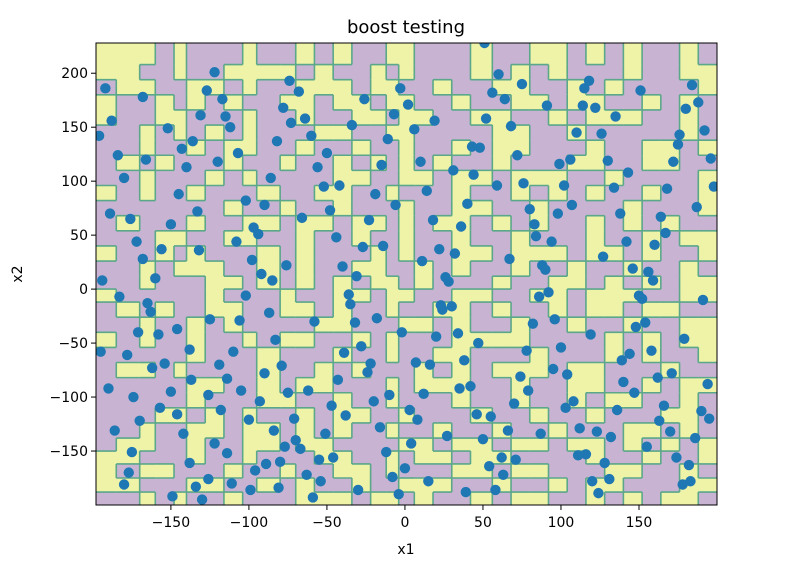  What do you see at coordinates (74, 182) in the screenshot?
I see `y-tick-label: 100` at bounding box center [74, 182].